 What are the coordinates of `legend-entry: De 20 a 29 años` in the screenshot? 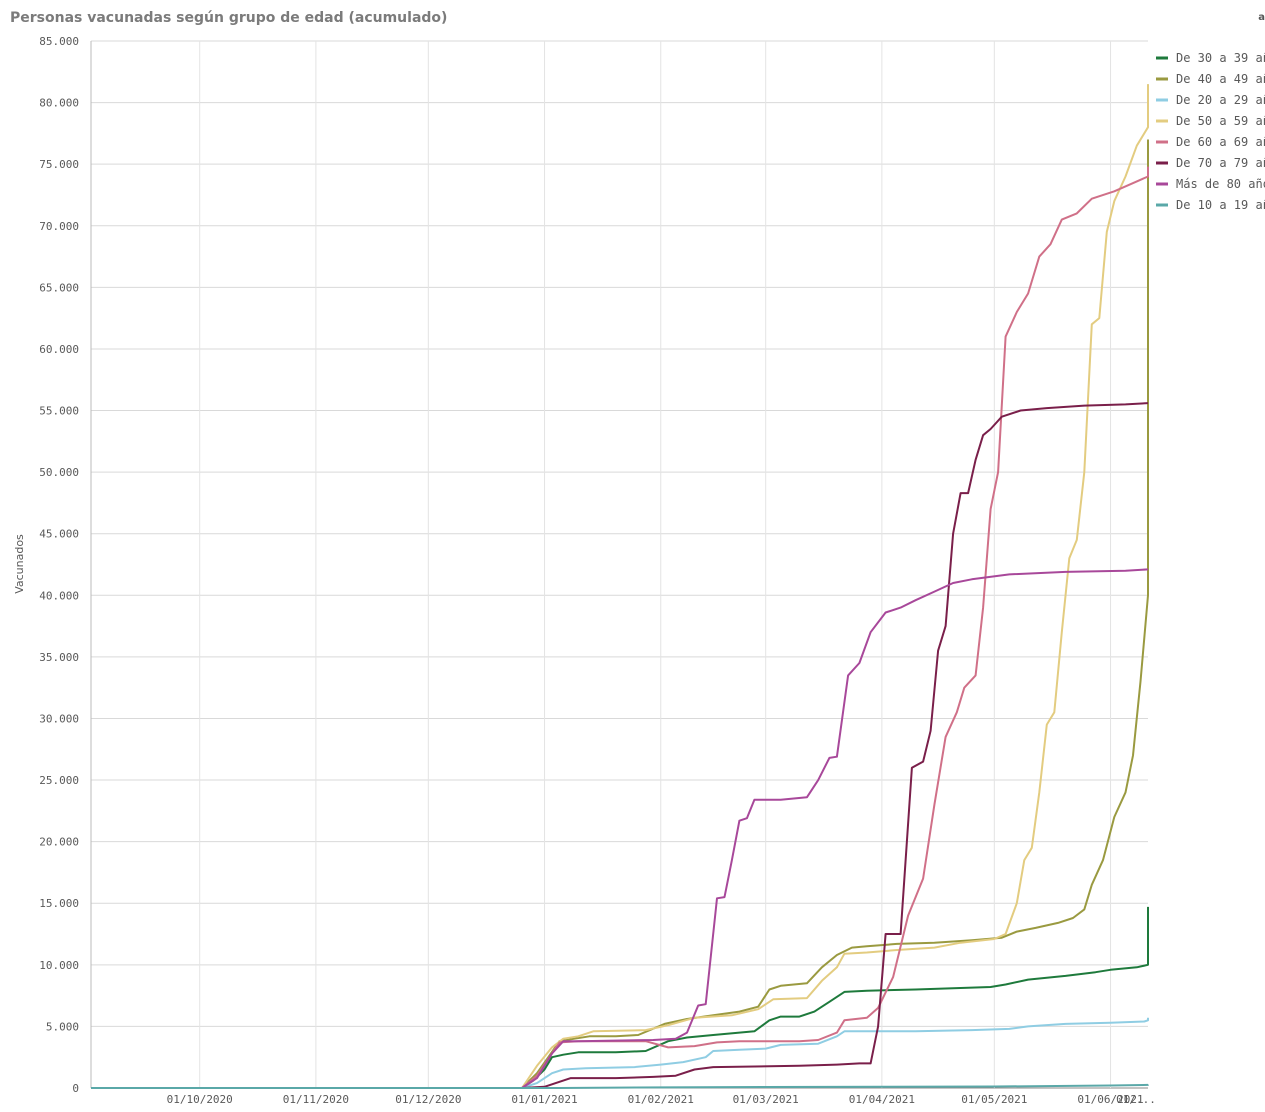 It's located at (1220, 100).